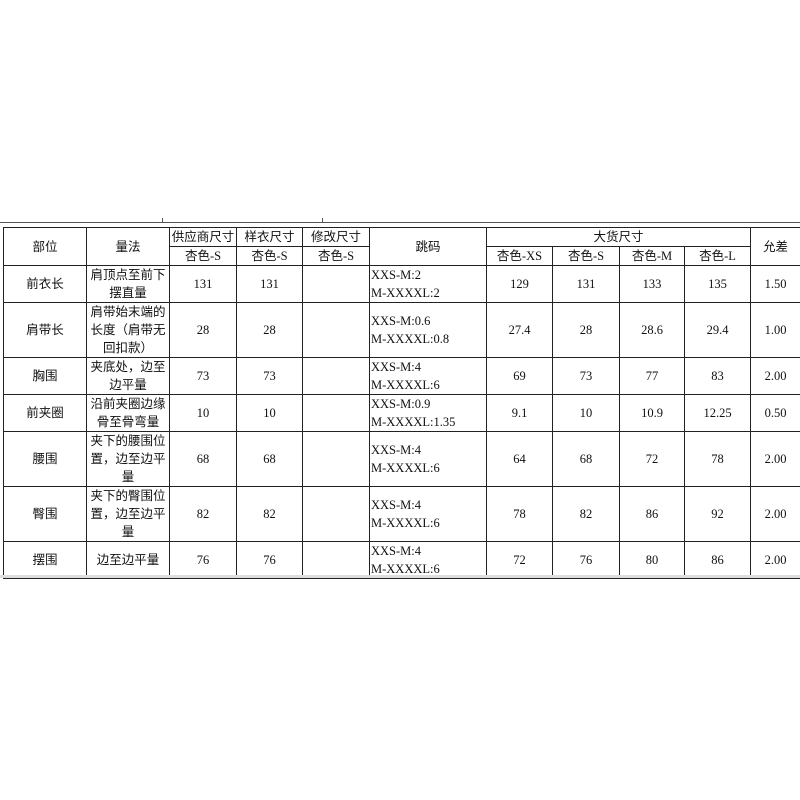 This screenshot has width=800, height=800. Describe the element at coordinates (400, 576) in the screenshot. I see `bottom-band` at that location.